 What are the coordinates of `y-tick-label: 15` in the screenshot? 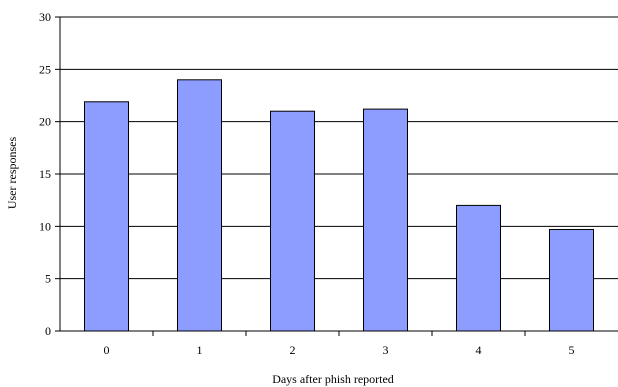 It's located at (45, 174).